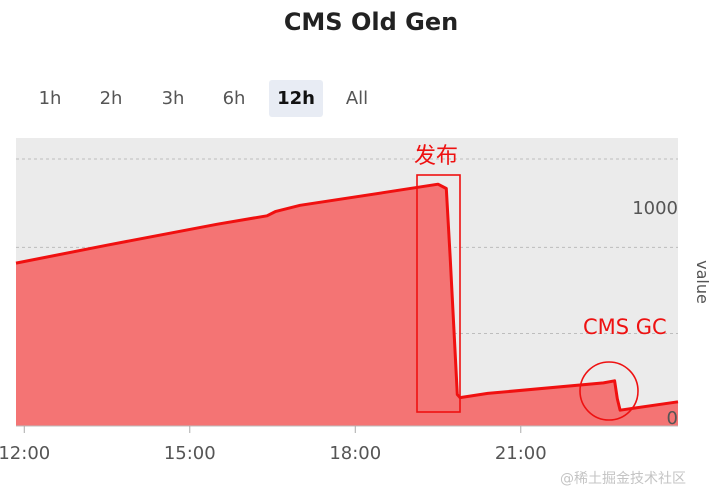  I want to click on range-button-1h: 1h, so click(50, 98).